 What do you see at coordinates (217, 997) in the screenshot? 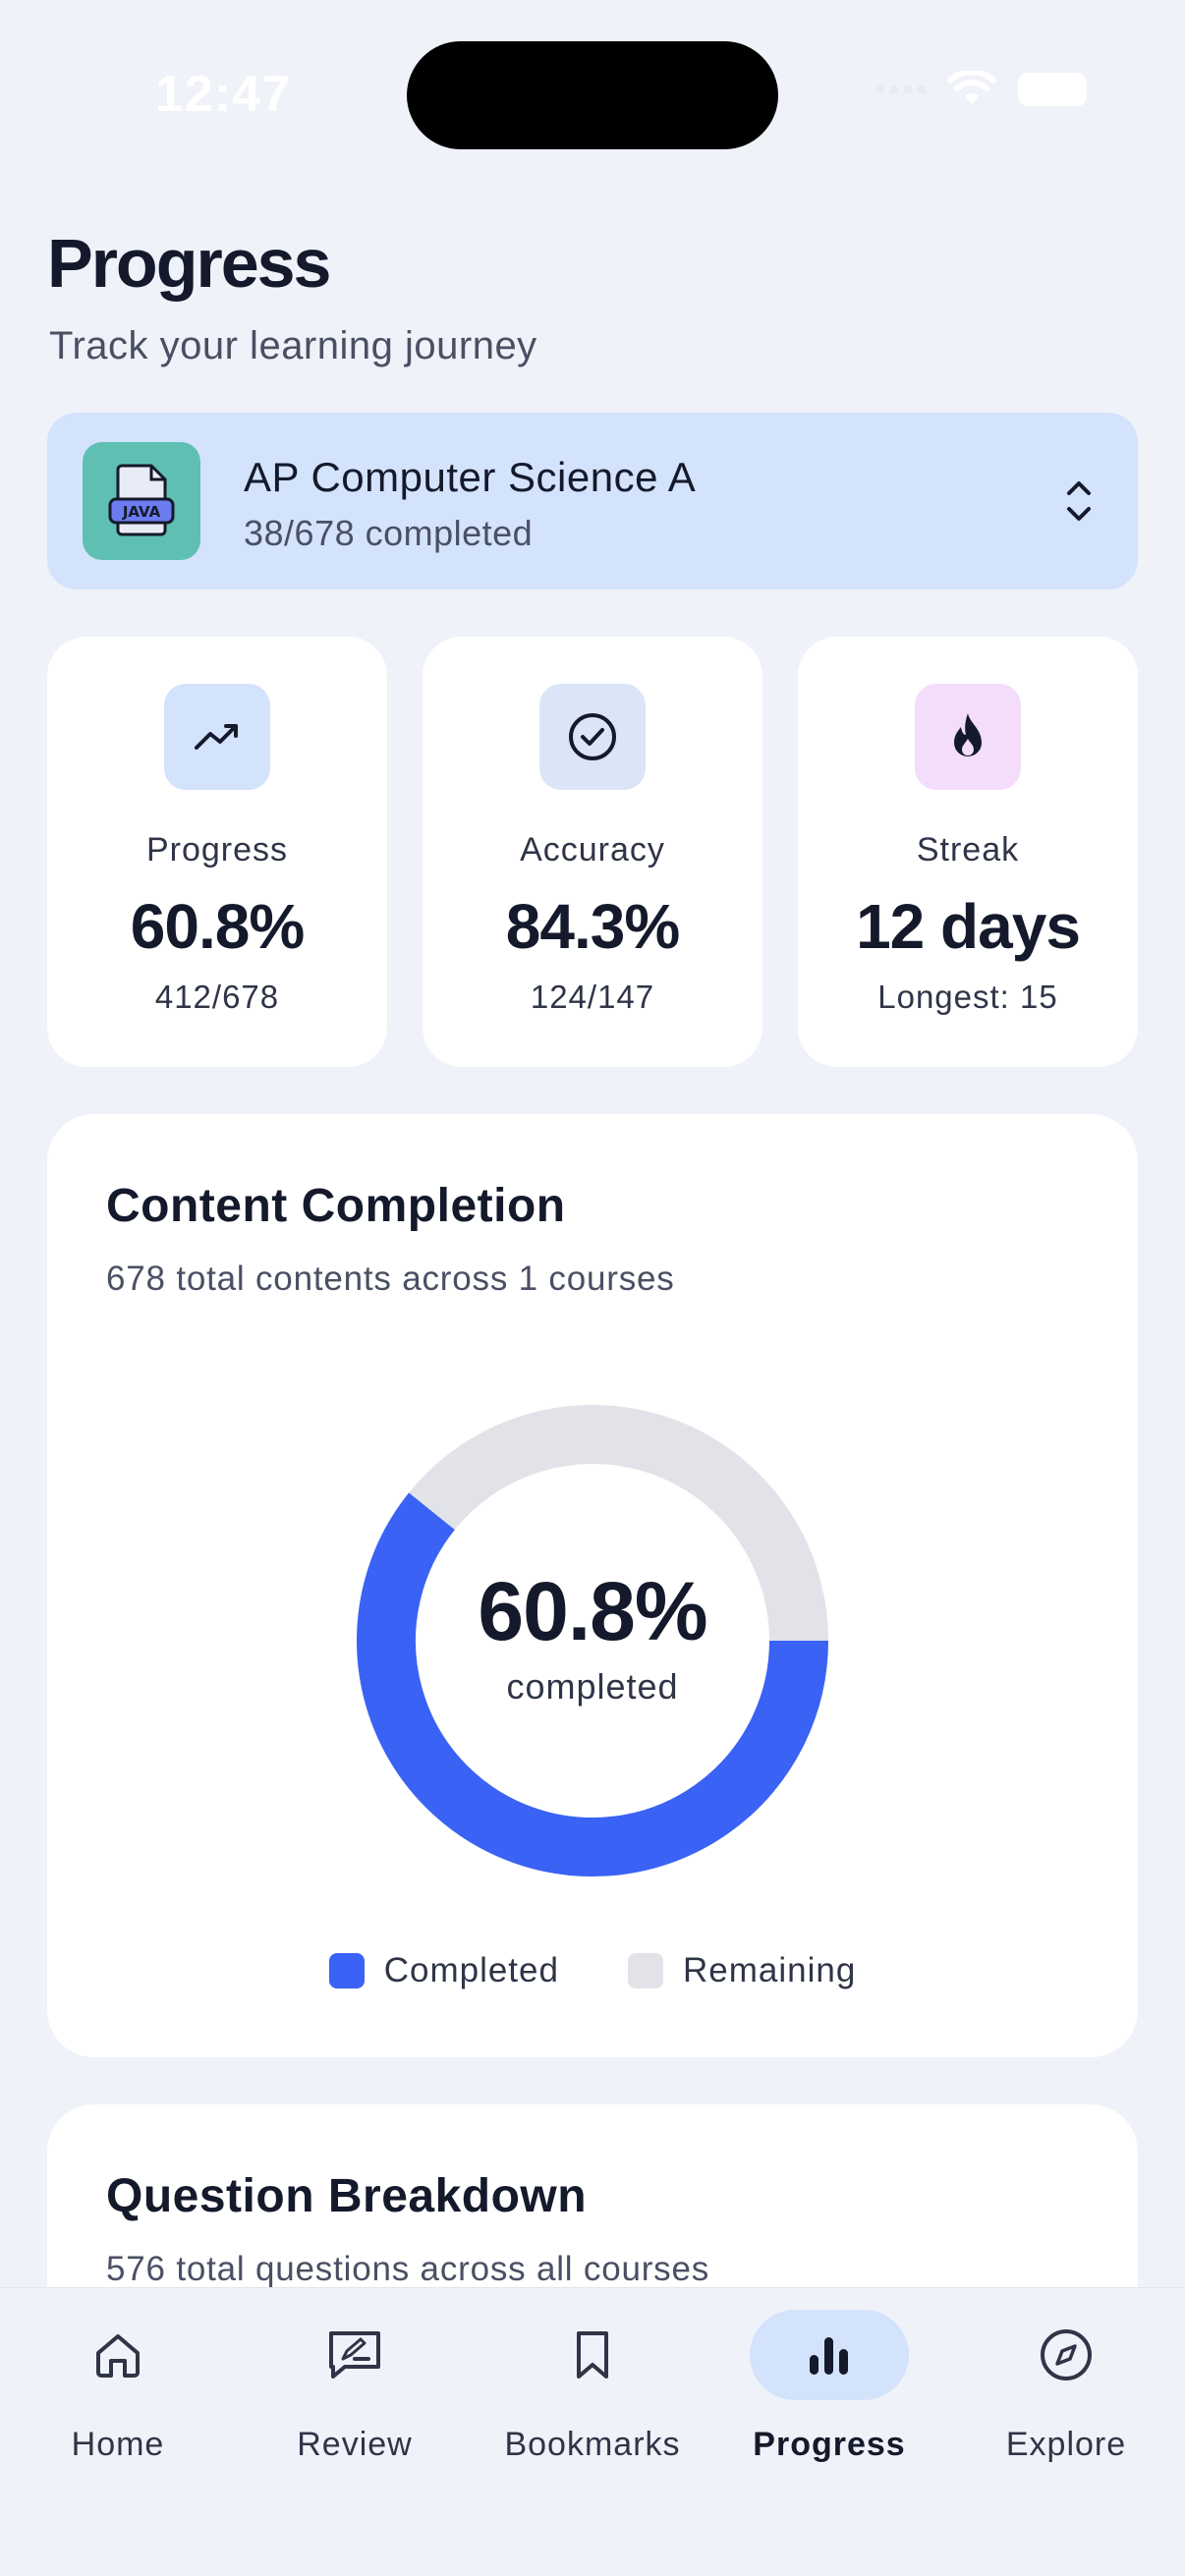
I see `progress-stat-sub: 412/678` at bounding box center [217, 997].